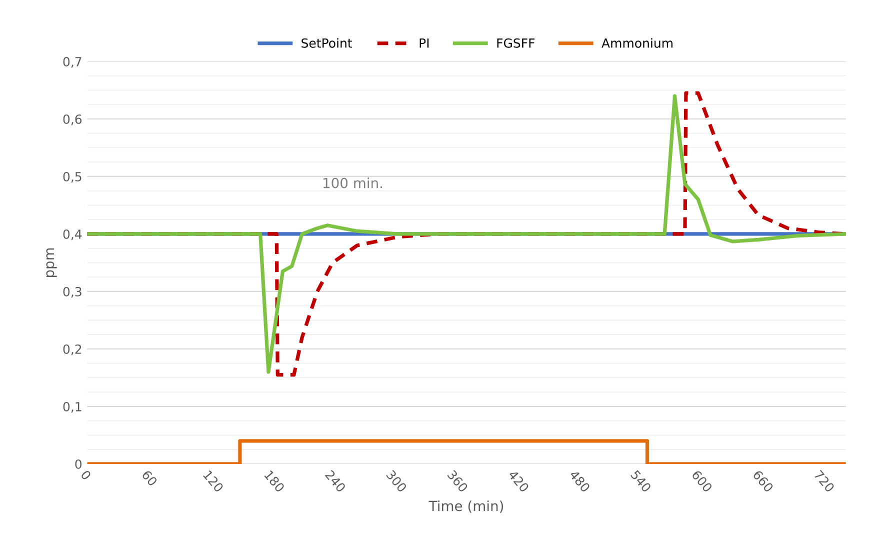  I want to click on legend-label: Ammonium, so click(637, 43).